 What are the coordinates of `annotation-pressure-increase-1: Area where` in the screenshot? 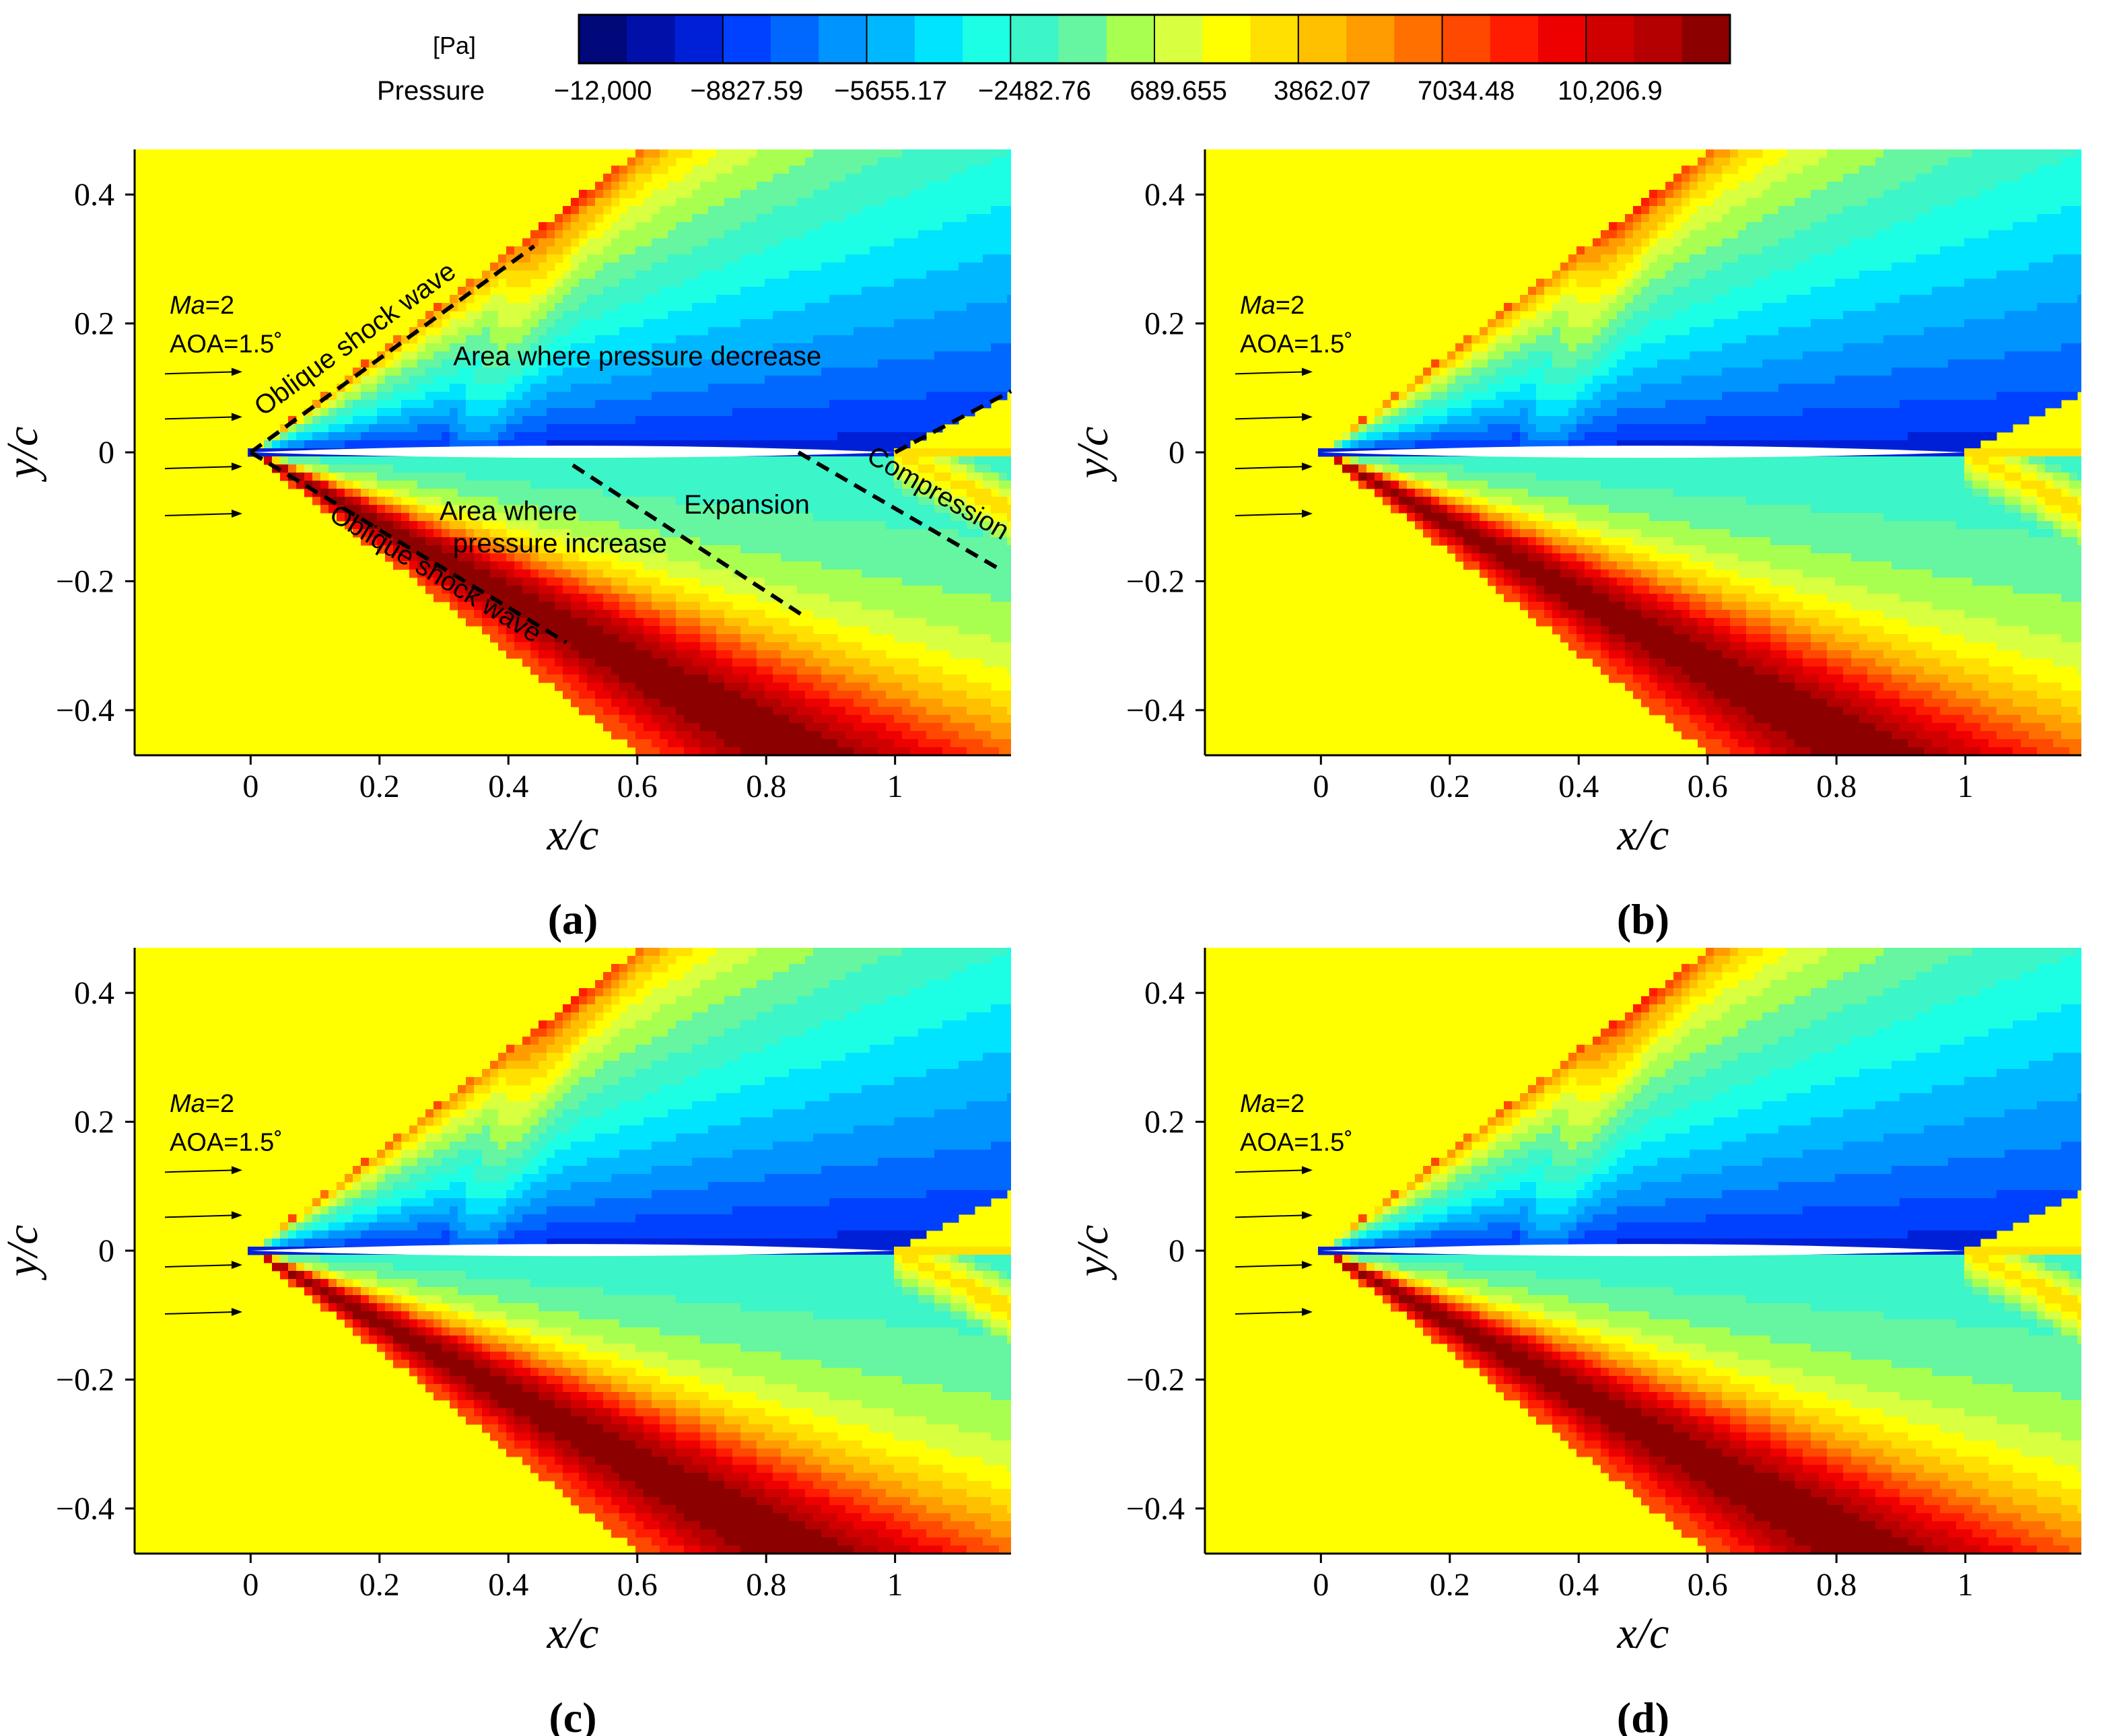 It's located at (509, 511).